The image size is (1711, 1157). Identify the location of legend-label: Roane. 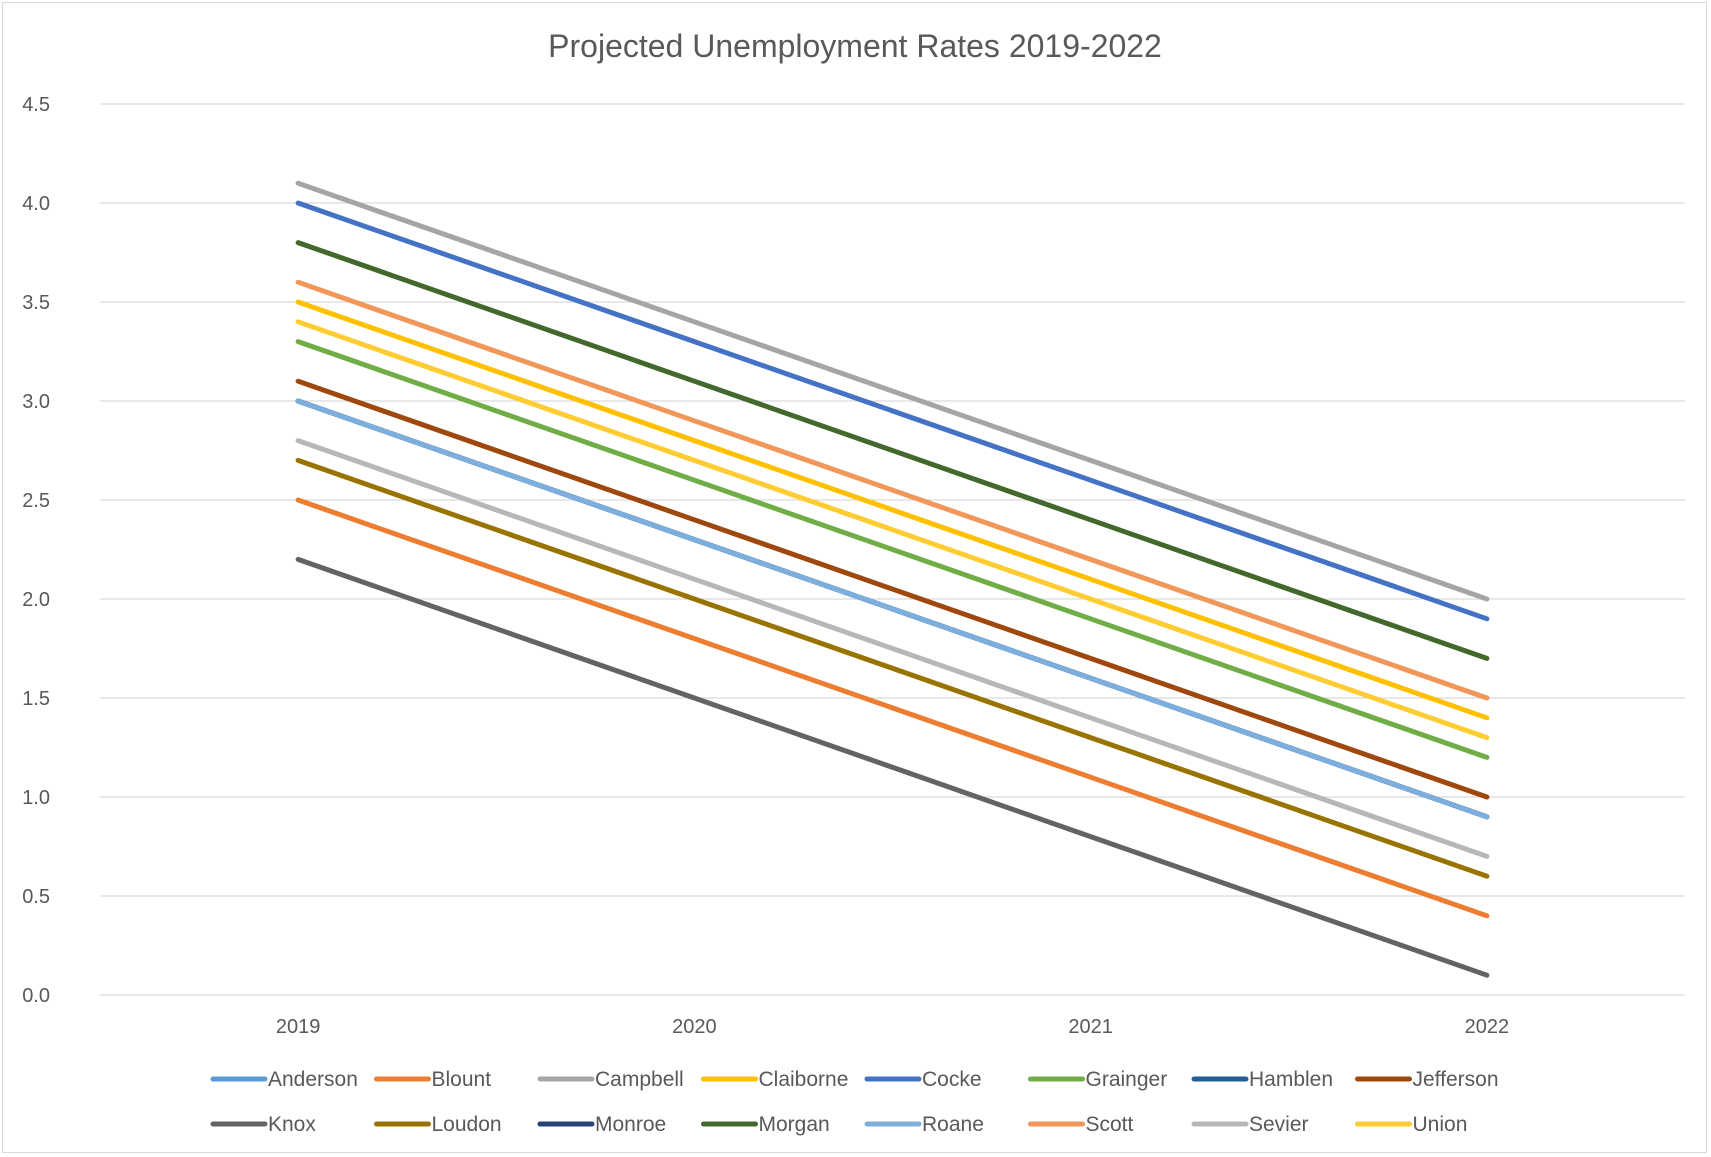
(953, 1124).